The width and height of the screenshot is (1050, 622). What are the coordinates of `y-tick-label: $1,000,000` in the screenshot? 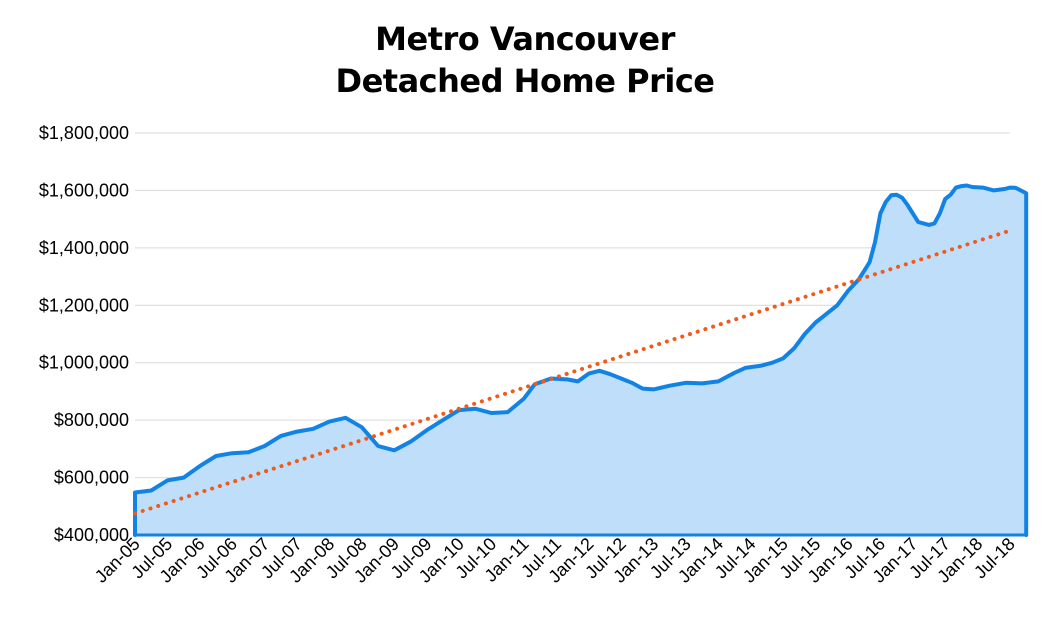 It's located at (84, 363).